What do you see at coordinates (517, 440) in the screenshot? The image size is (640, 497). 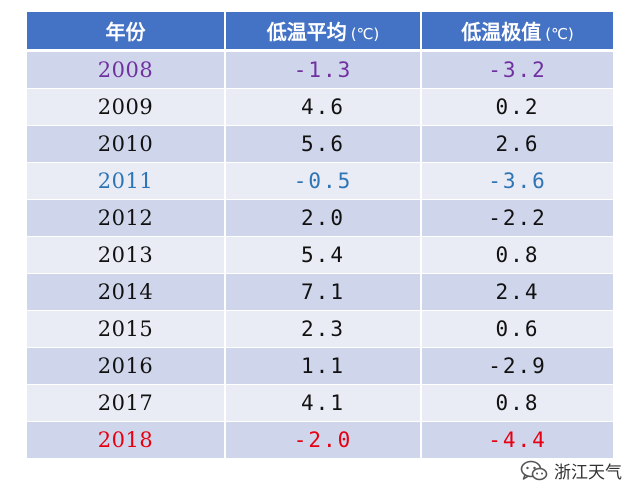 I see `cell-min-low: -4.4` at bounding box center [517, 440].